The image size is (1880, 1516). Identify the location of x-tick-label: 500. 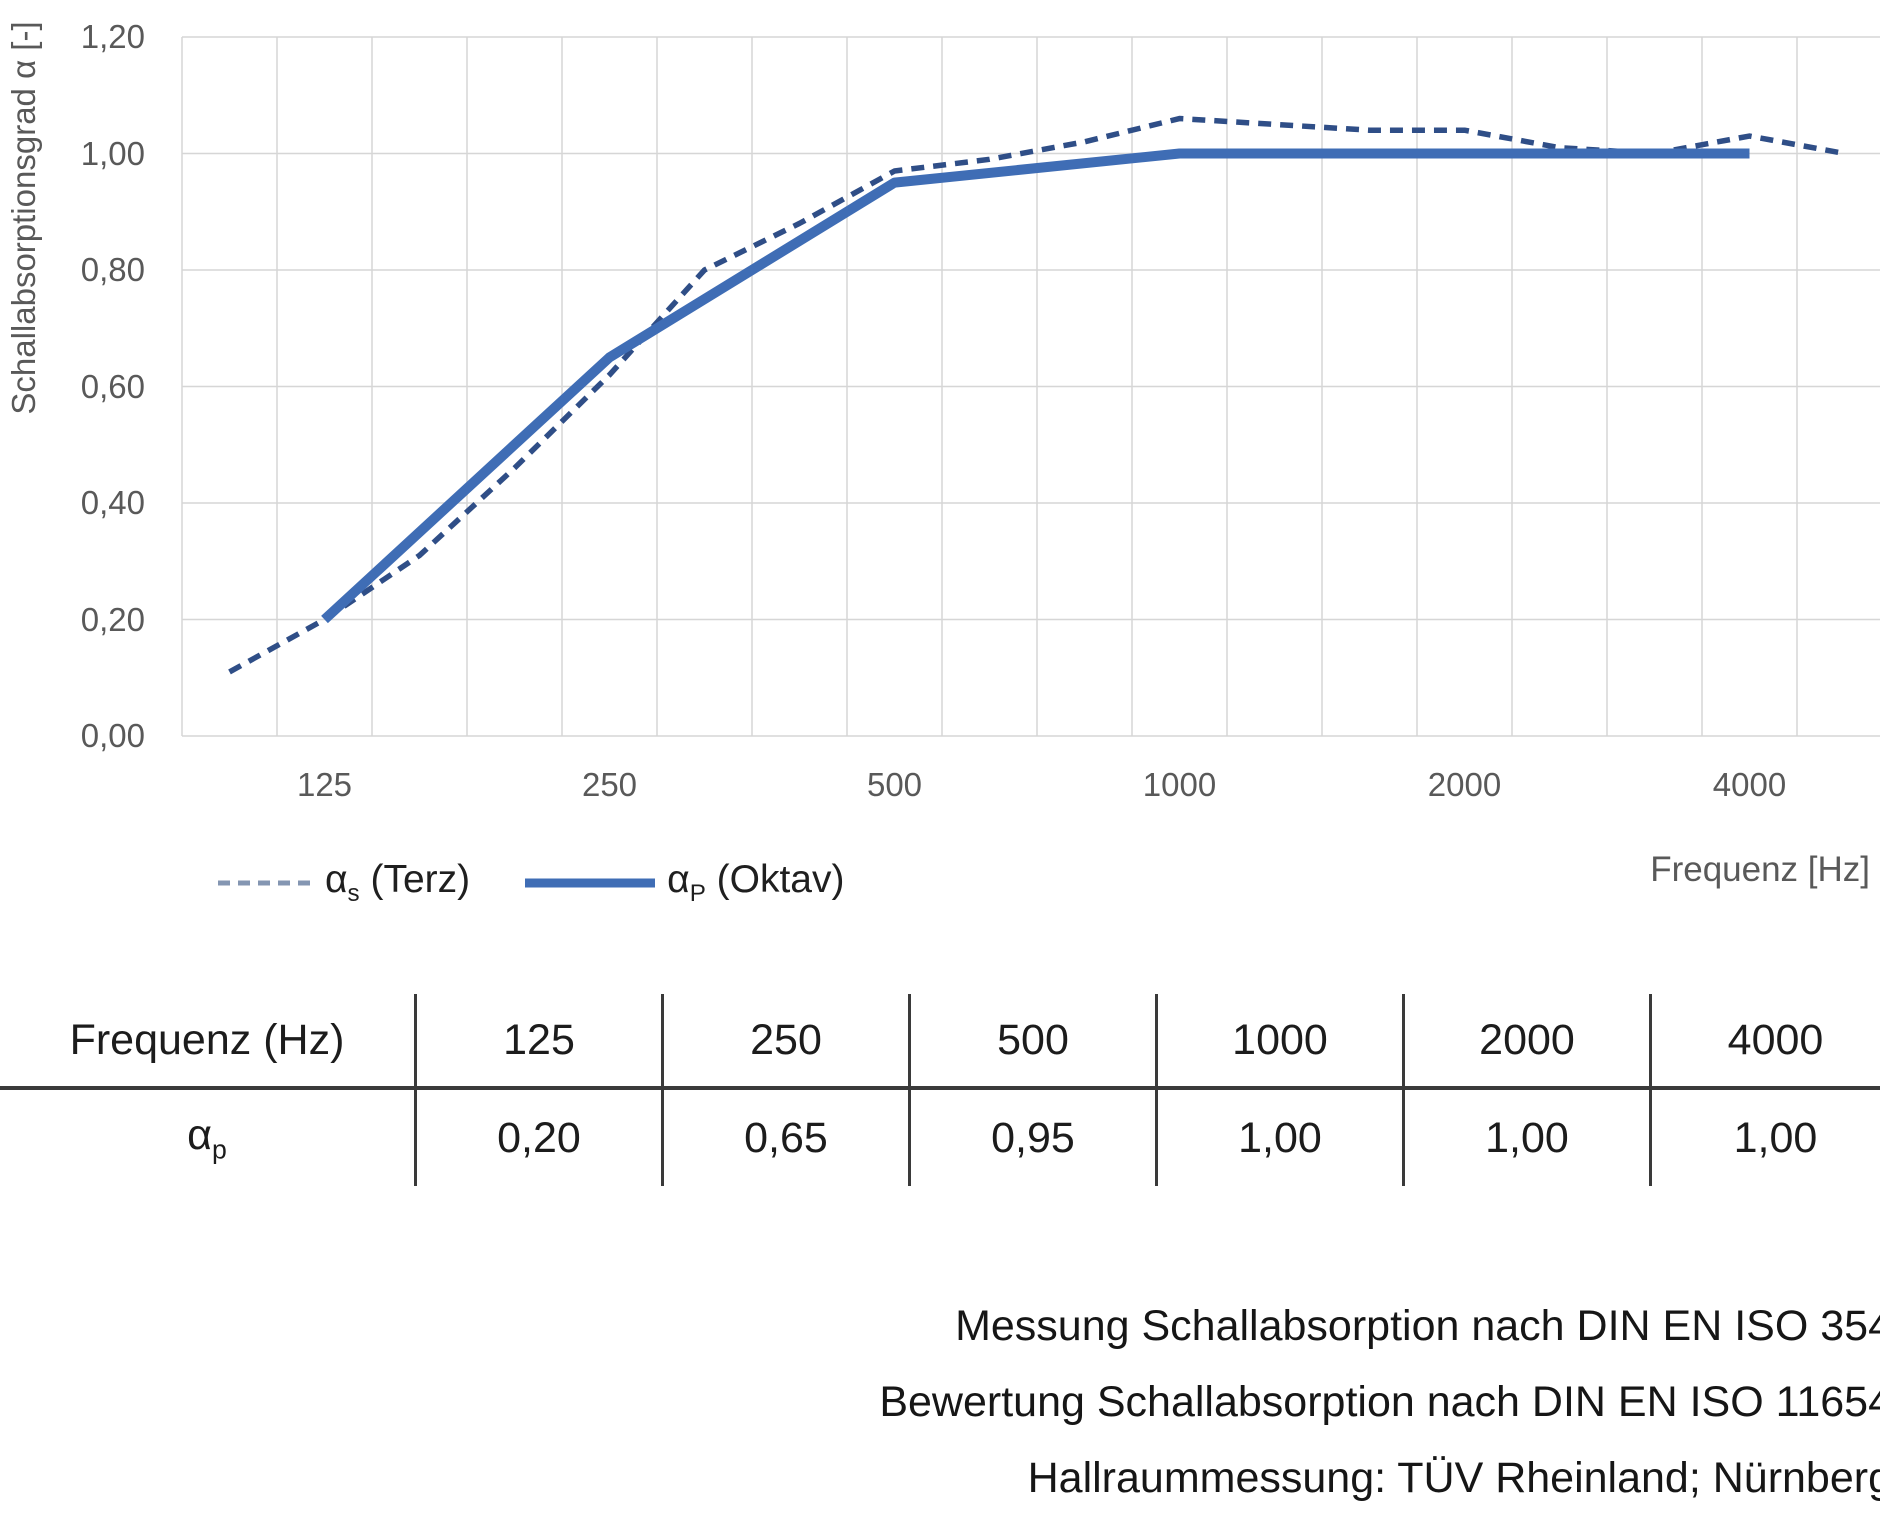
(894, 784).